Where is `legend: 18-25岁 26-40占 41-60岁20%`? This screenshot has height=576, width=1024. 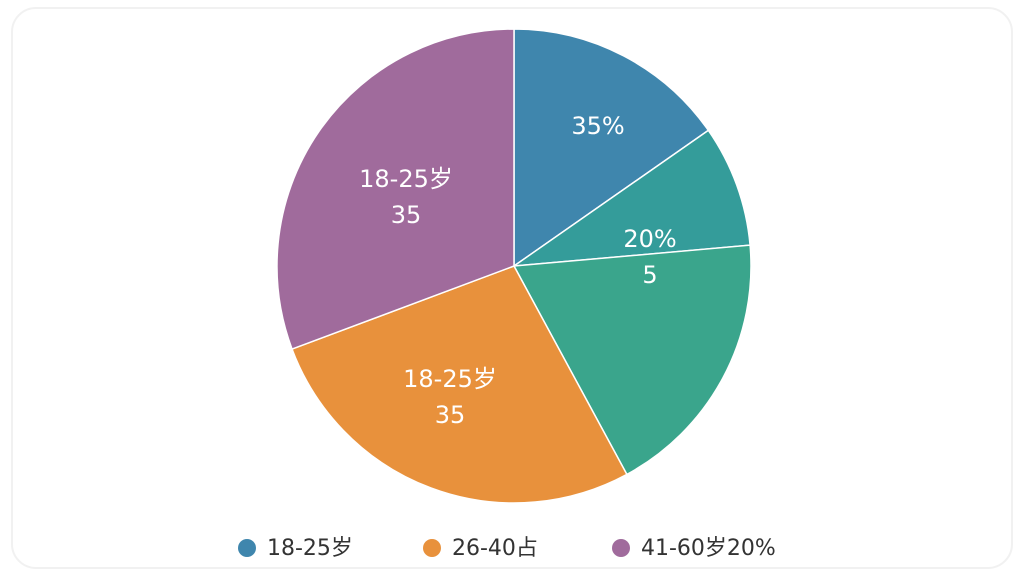 legend: 18-25岁 26-40占 41-60岁20% is located at coordinates (507, 548).